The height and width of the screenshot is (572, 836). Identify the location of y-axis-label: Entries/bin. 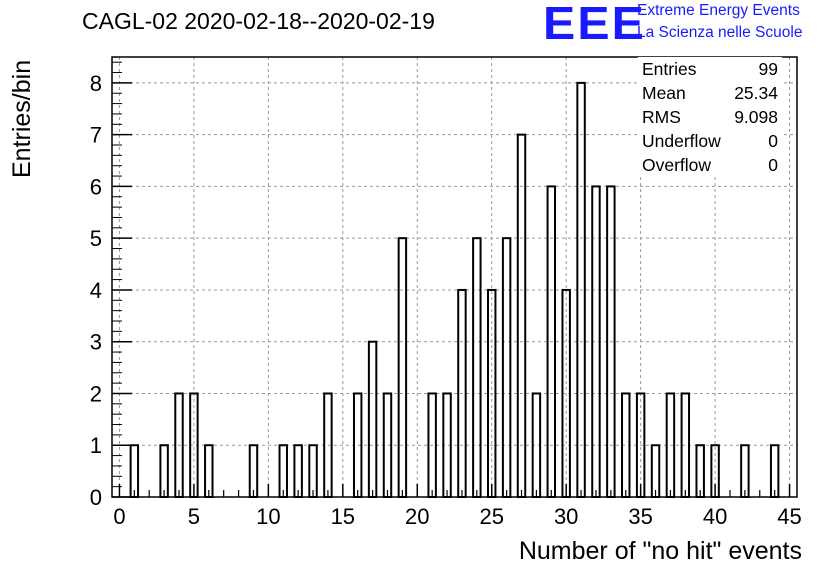
(22, 118).